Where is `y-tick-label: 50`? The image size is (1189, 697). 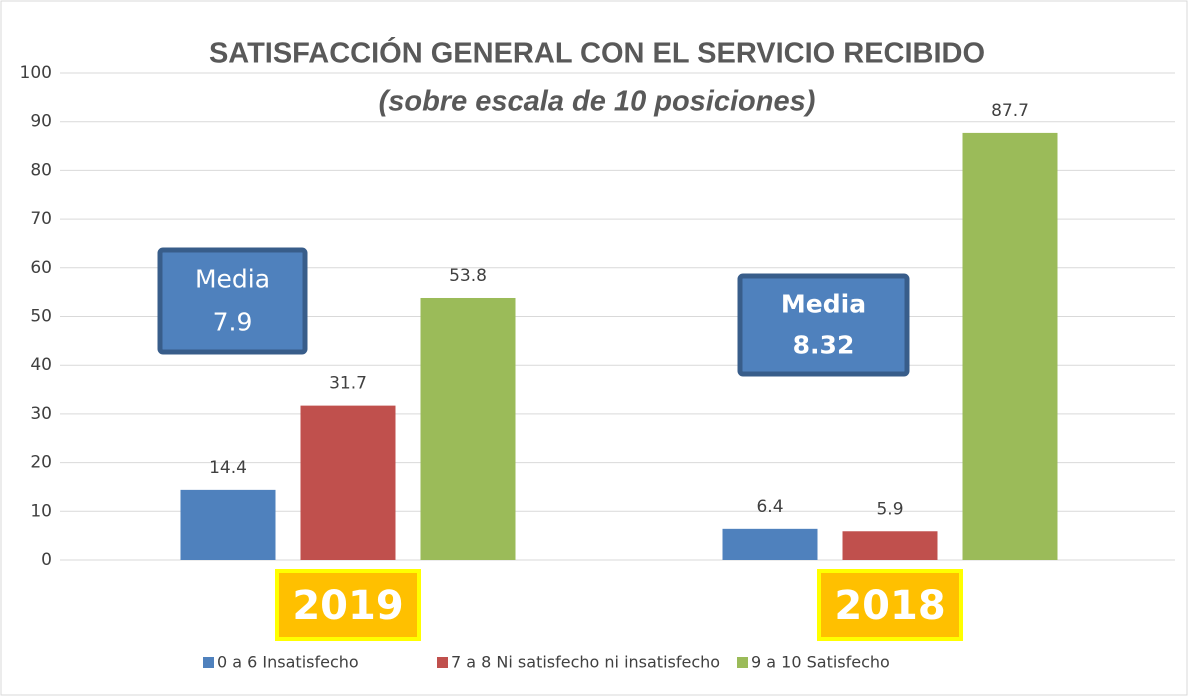 y-tick-label: 50 is located at coordinates (41, 317).